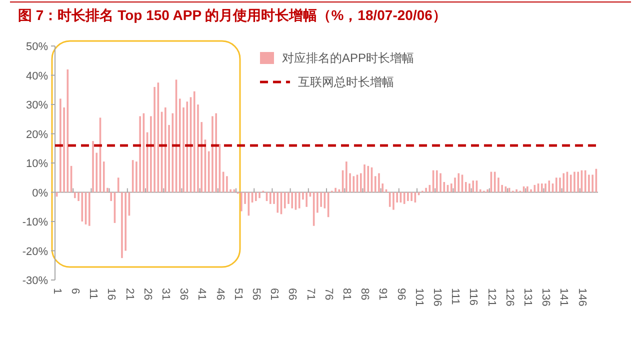  What do you see at coordinates (400, 294) in the screenshot?
I see `x-tick-label: 96` at bounding box center [400, 294].